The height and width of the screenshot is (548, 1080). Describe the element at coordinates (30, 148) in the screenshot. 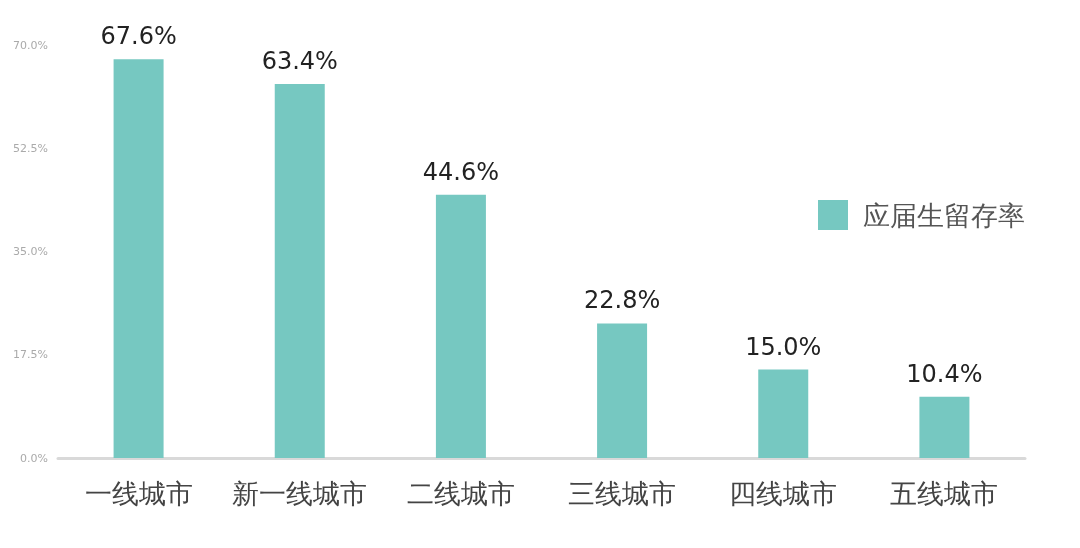

I see `y-tick-label: 52.5%` at that location.